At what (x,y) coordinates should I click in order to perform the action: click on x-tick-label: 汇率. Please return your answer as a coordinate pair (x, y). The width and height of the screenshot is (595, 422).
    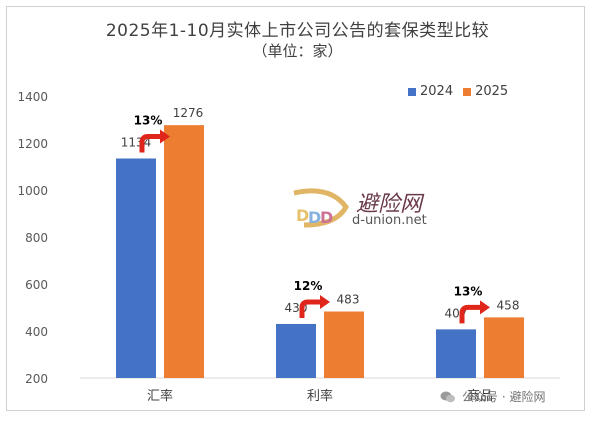
    Looking at the image, I should click on (160, 396).